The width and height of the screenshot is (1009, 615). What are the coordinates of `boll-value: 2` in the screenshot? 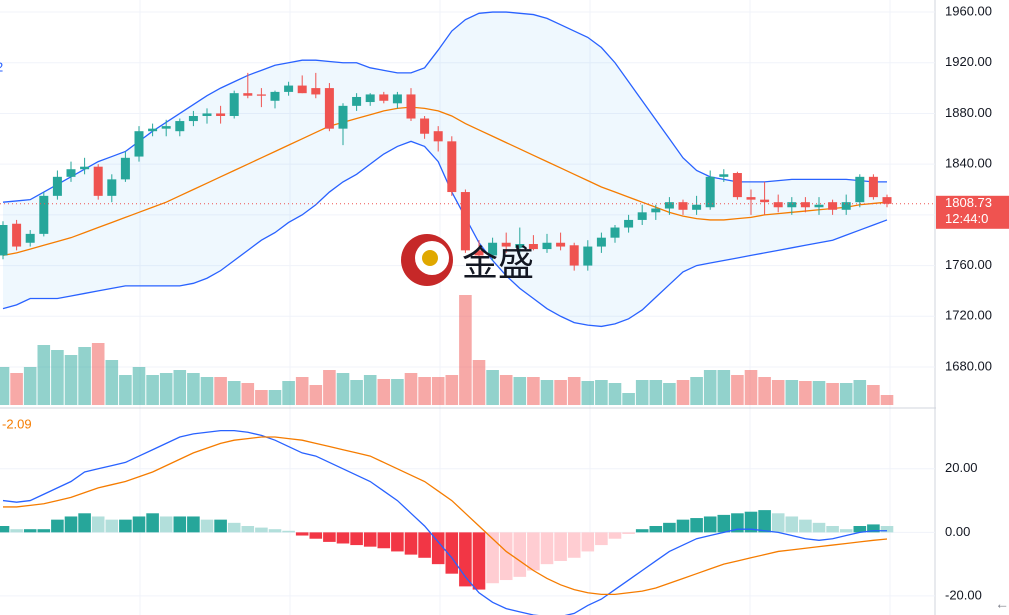 It's located at (1, 66).